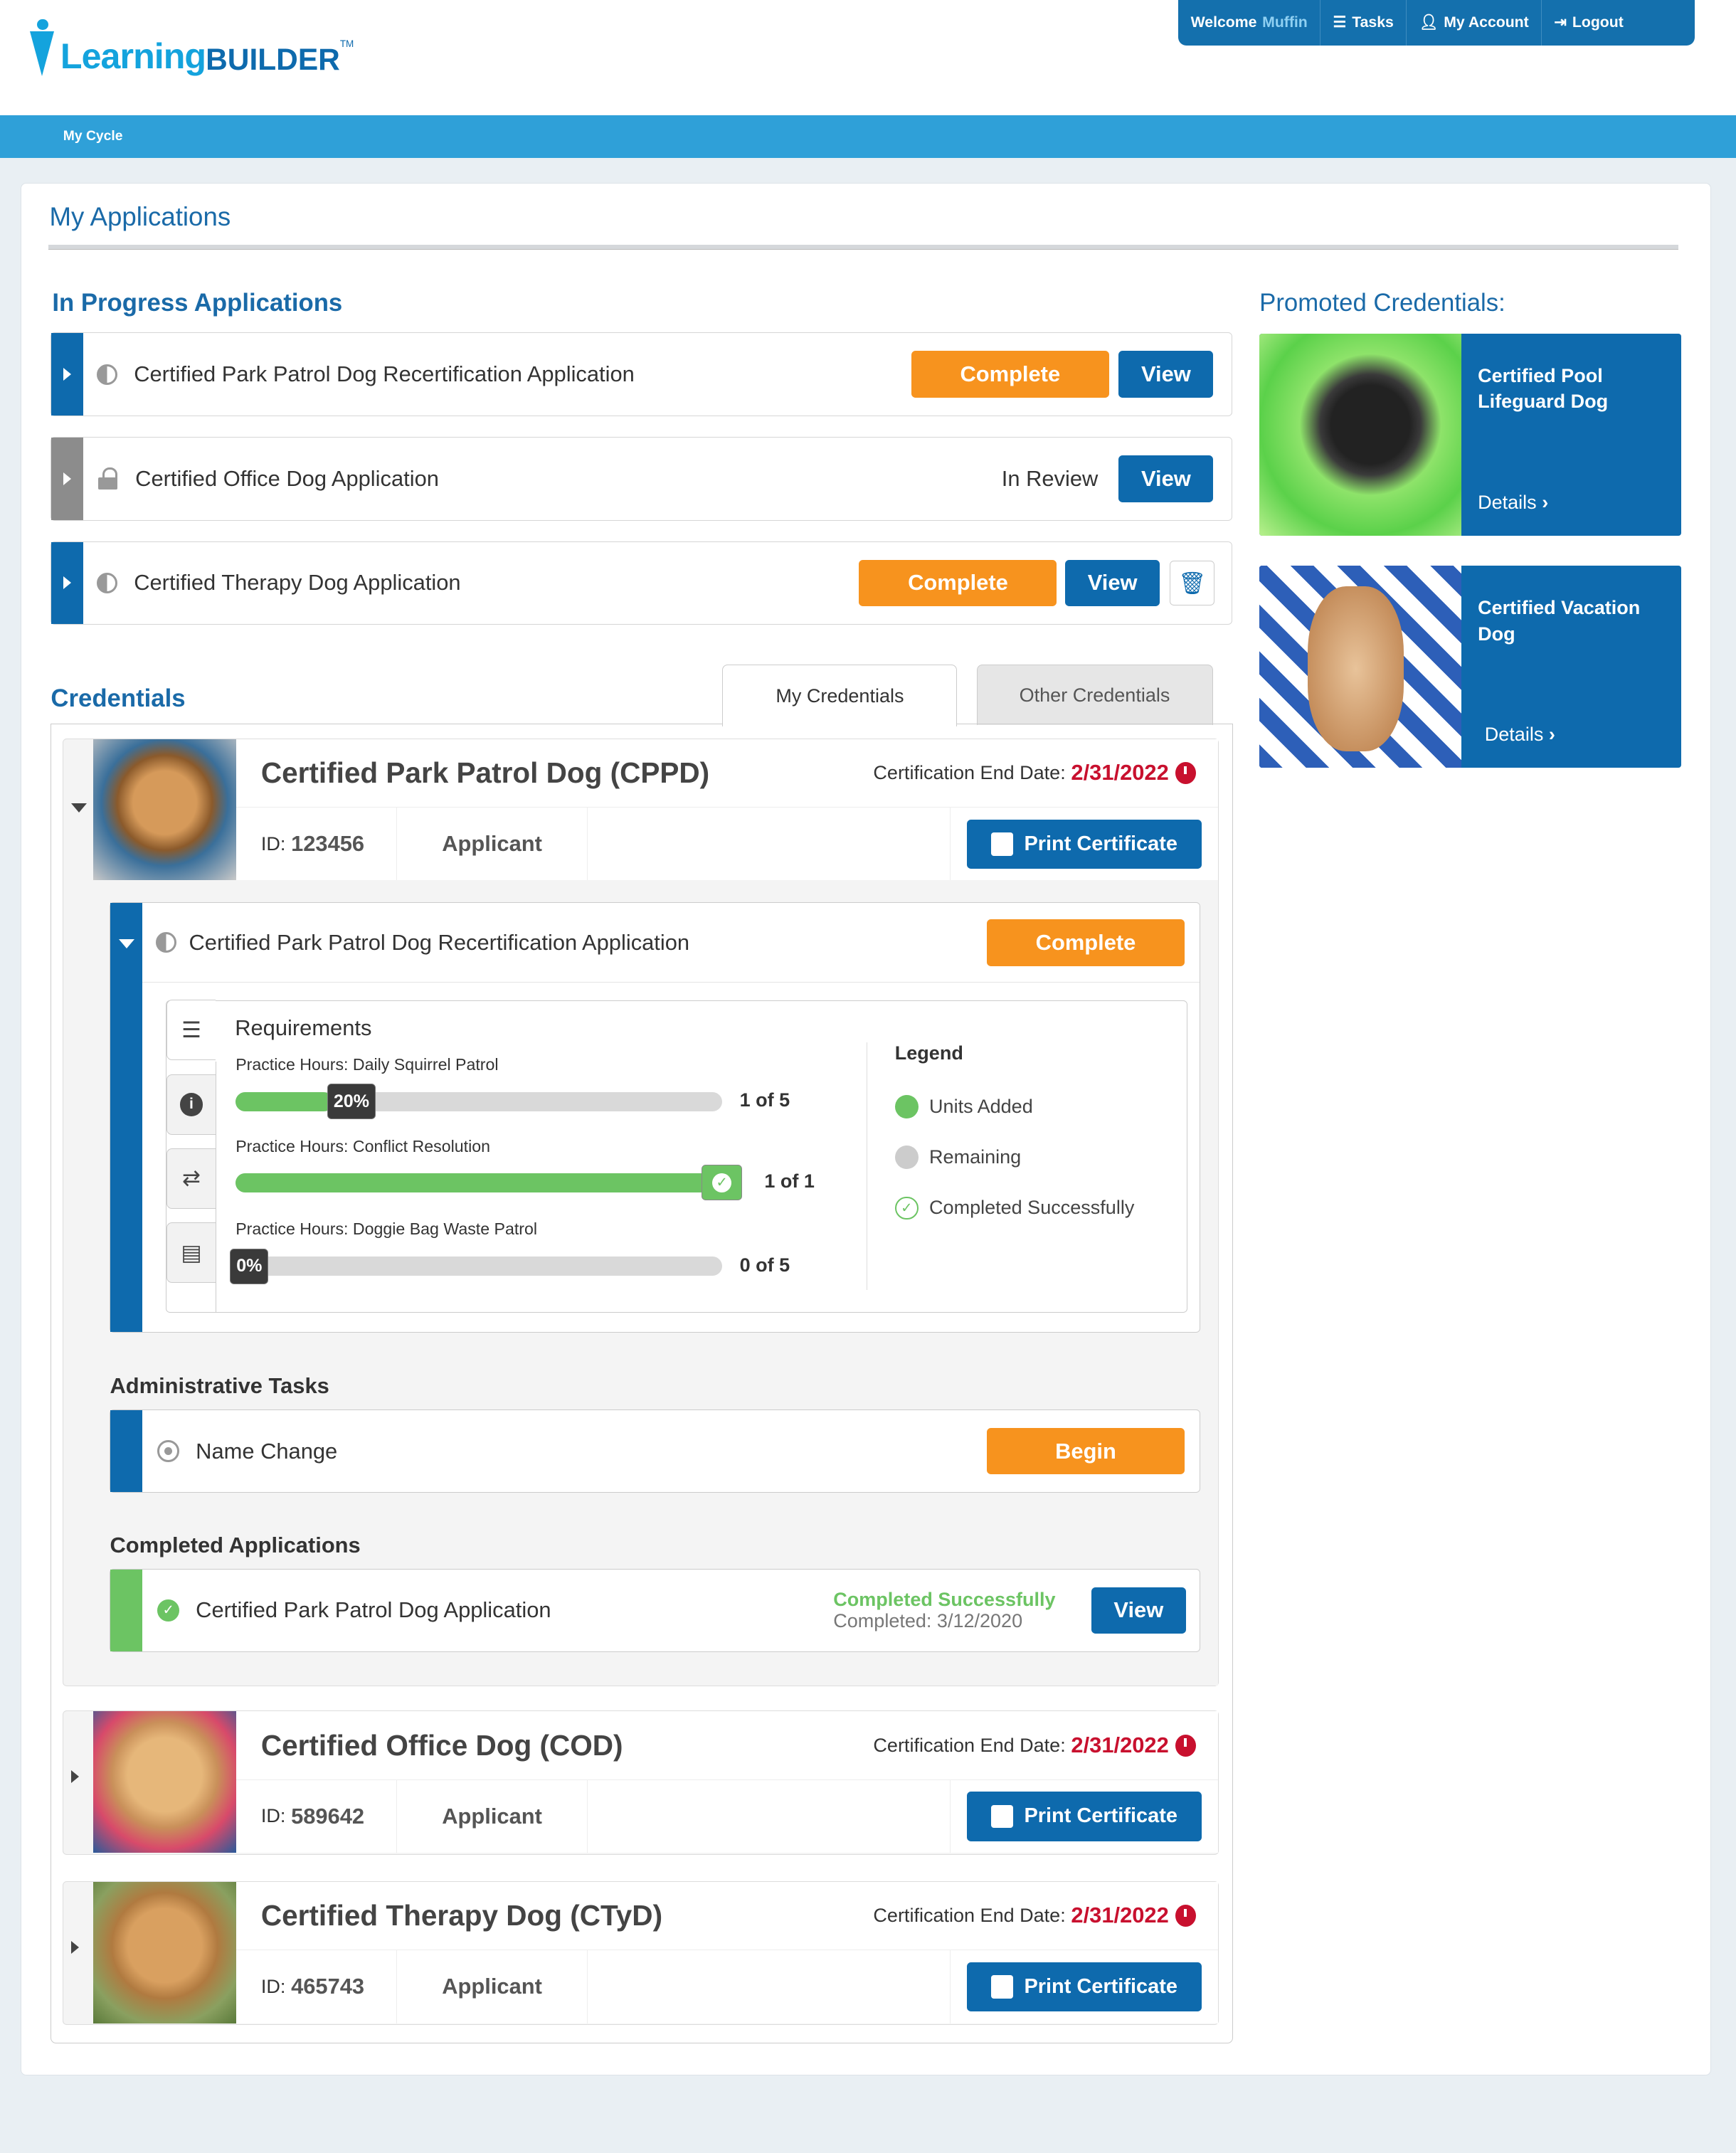  What do you see at coordinates (108, 478) in the screenshot?
I see `lock-icon` at bounding box center [108, 478].